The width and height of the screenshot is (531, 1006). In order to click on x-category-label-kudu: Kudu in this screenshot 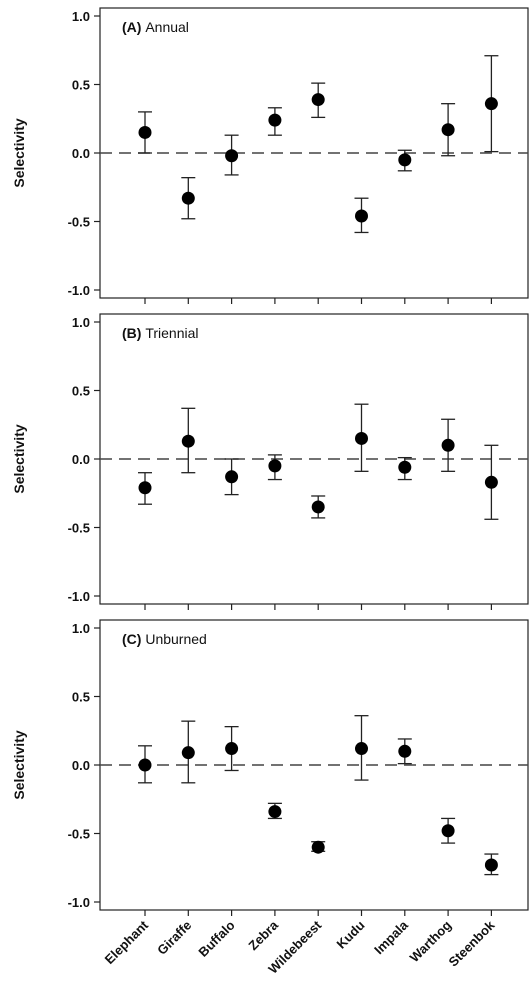, I will do `click(351, 934)`.